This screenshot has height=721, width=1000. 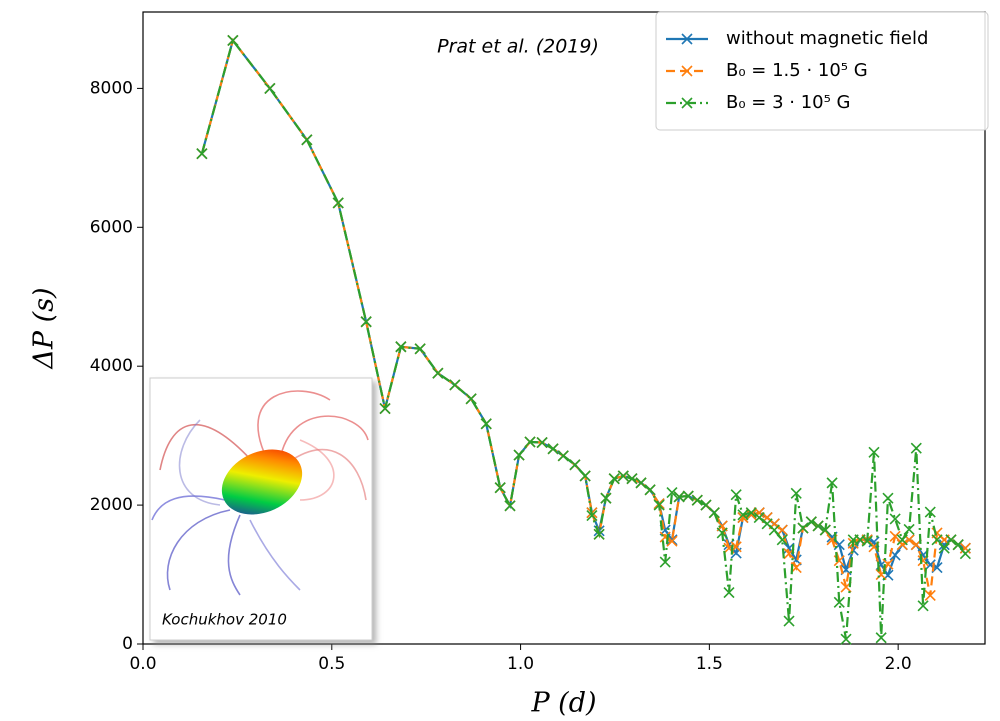 I want to click on legend-frame, so click(x=822, y=71).